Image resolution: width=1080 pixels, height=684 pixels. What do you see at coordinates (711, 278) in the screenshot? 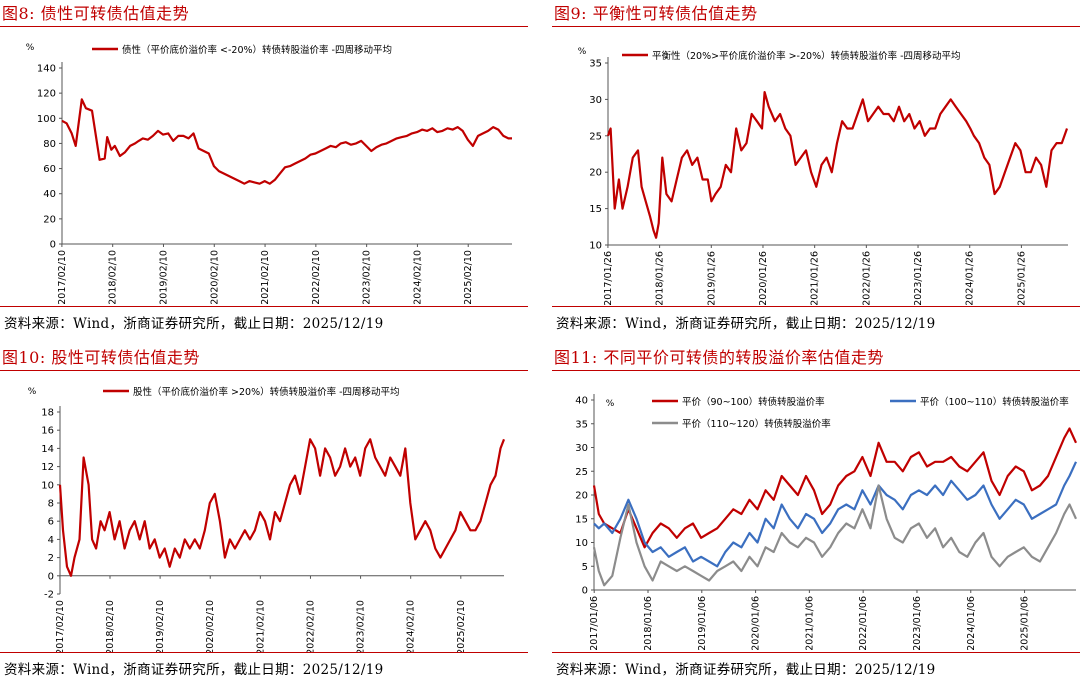
I see `x-tick-label: 2019/01/26` at bounding box center [711, 278].